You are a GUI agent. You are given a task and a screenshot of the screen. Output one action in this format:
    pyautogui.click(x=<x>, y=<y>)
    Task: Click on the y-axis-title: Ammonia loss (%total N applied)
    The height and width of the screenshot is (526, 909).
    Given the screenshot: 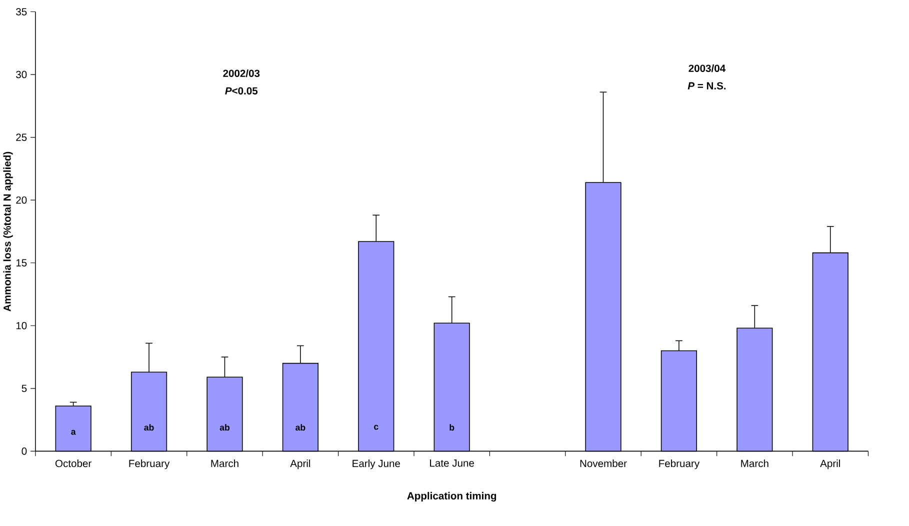 What is the action you would take?
    pyautogui.click(x=8, y=232)
    